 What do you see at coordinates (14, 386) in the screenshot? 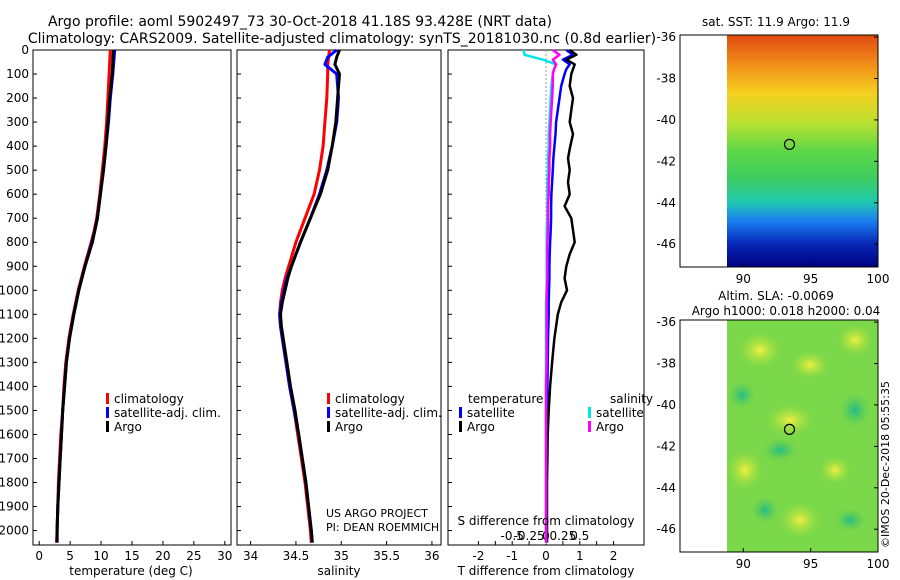
I see `depth-tick-label: 1400` at bounding box center [14, 386].